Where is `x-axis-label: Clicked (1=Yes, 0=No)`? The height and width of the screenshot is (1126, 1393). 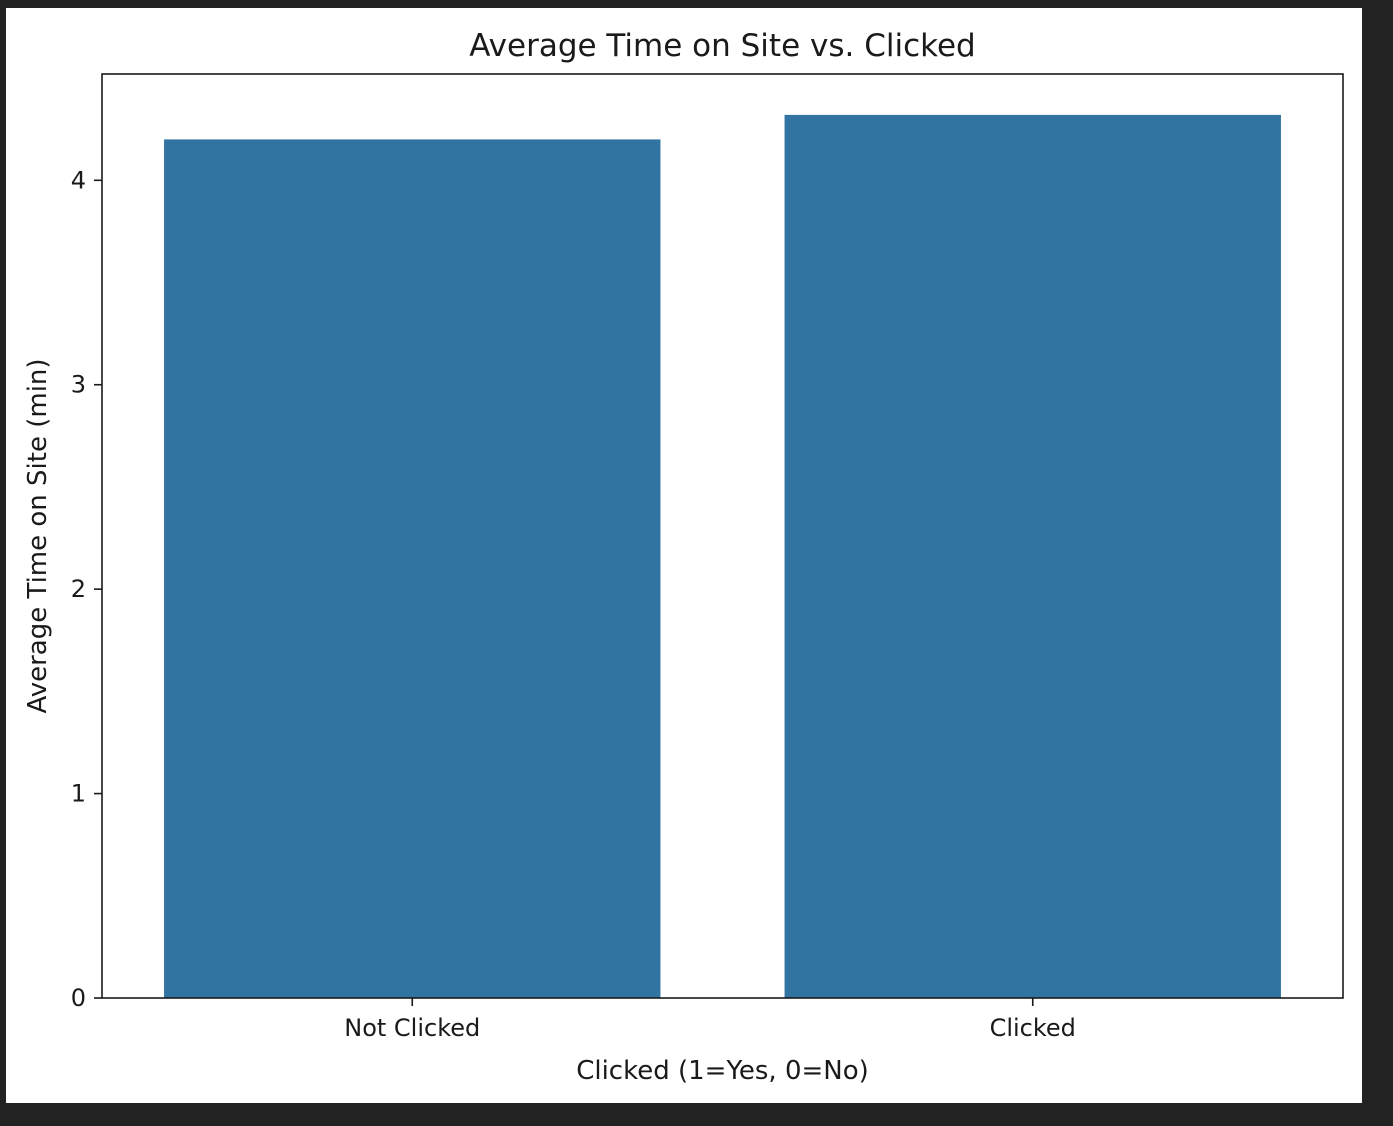 x-axis-label: Clicked (1=Yes, 0=No) is located at coordinates (722, 1071).